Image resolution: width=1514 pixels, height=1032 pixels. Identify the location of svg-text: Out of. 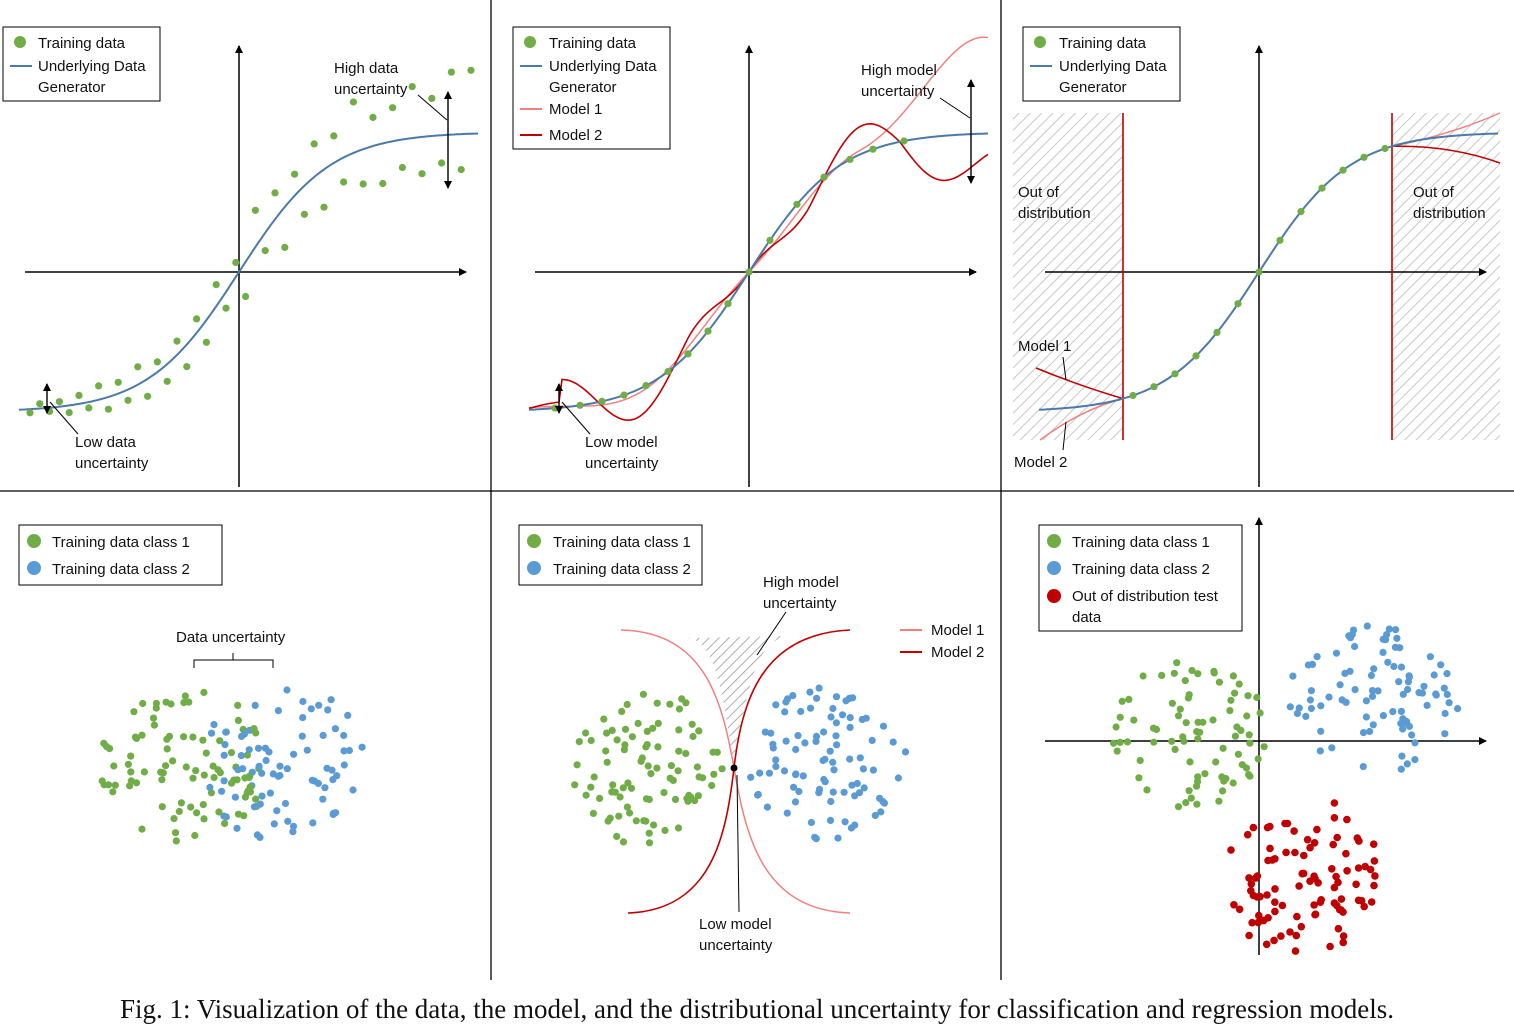
(1039, 192).